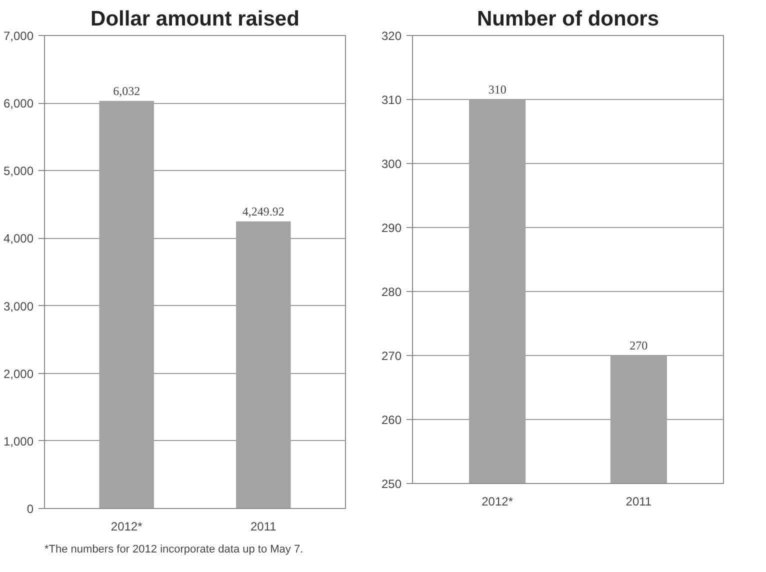 This screenshot has width=766, height=572. What do you see at coordinates (18, 171) in the screenshot?
I see `y-tick-label: 5,000` at bounding box center [18, 171].